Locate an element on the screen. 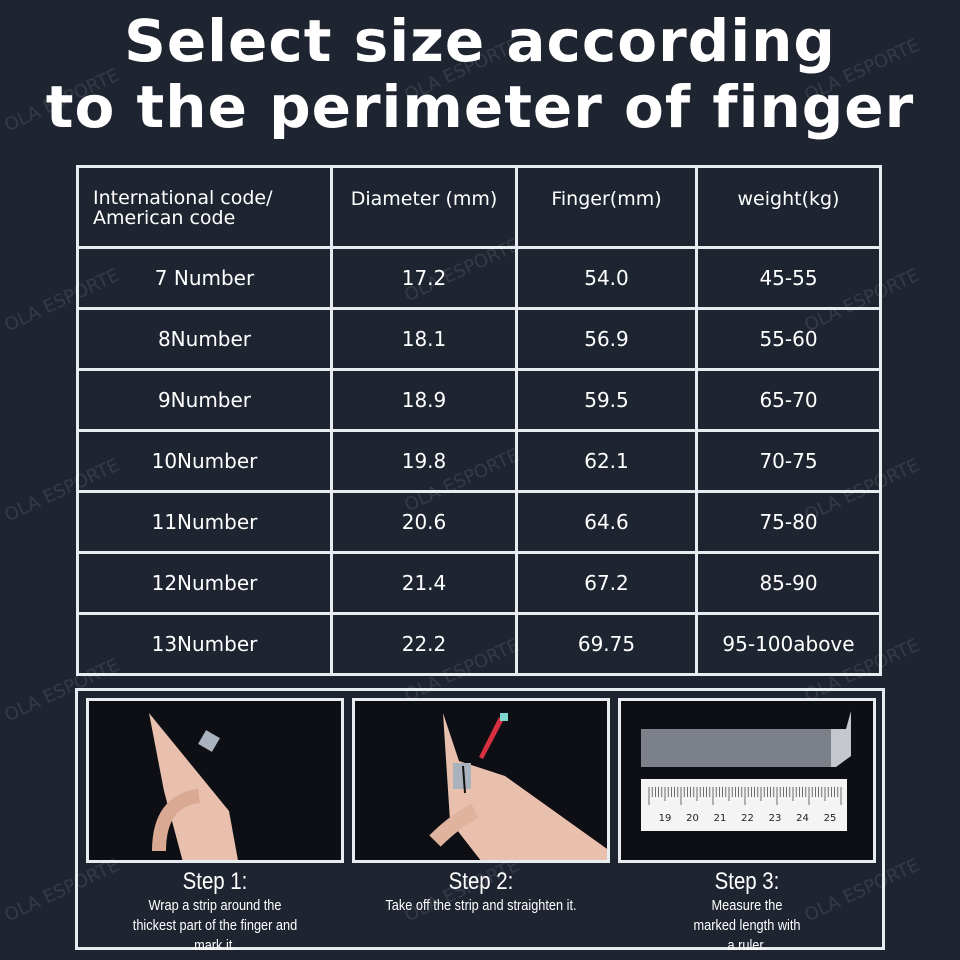 The width and height of the screenshot is (960, 960). ruler-label: 21 is located at coordinates (720, 818).